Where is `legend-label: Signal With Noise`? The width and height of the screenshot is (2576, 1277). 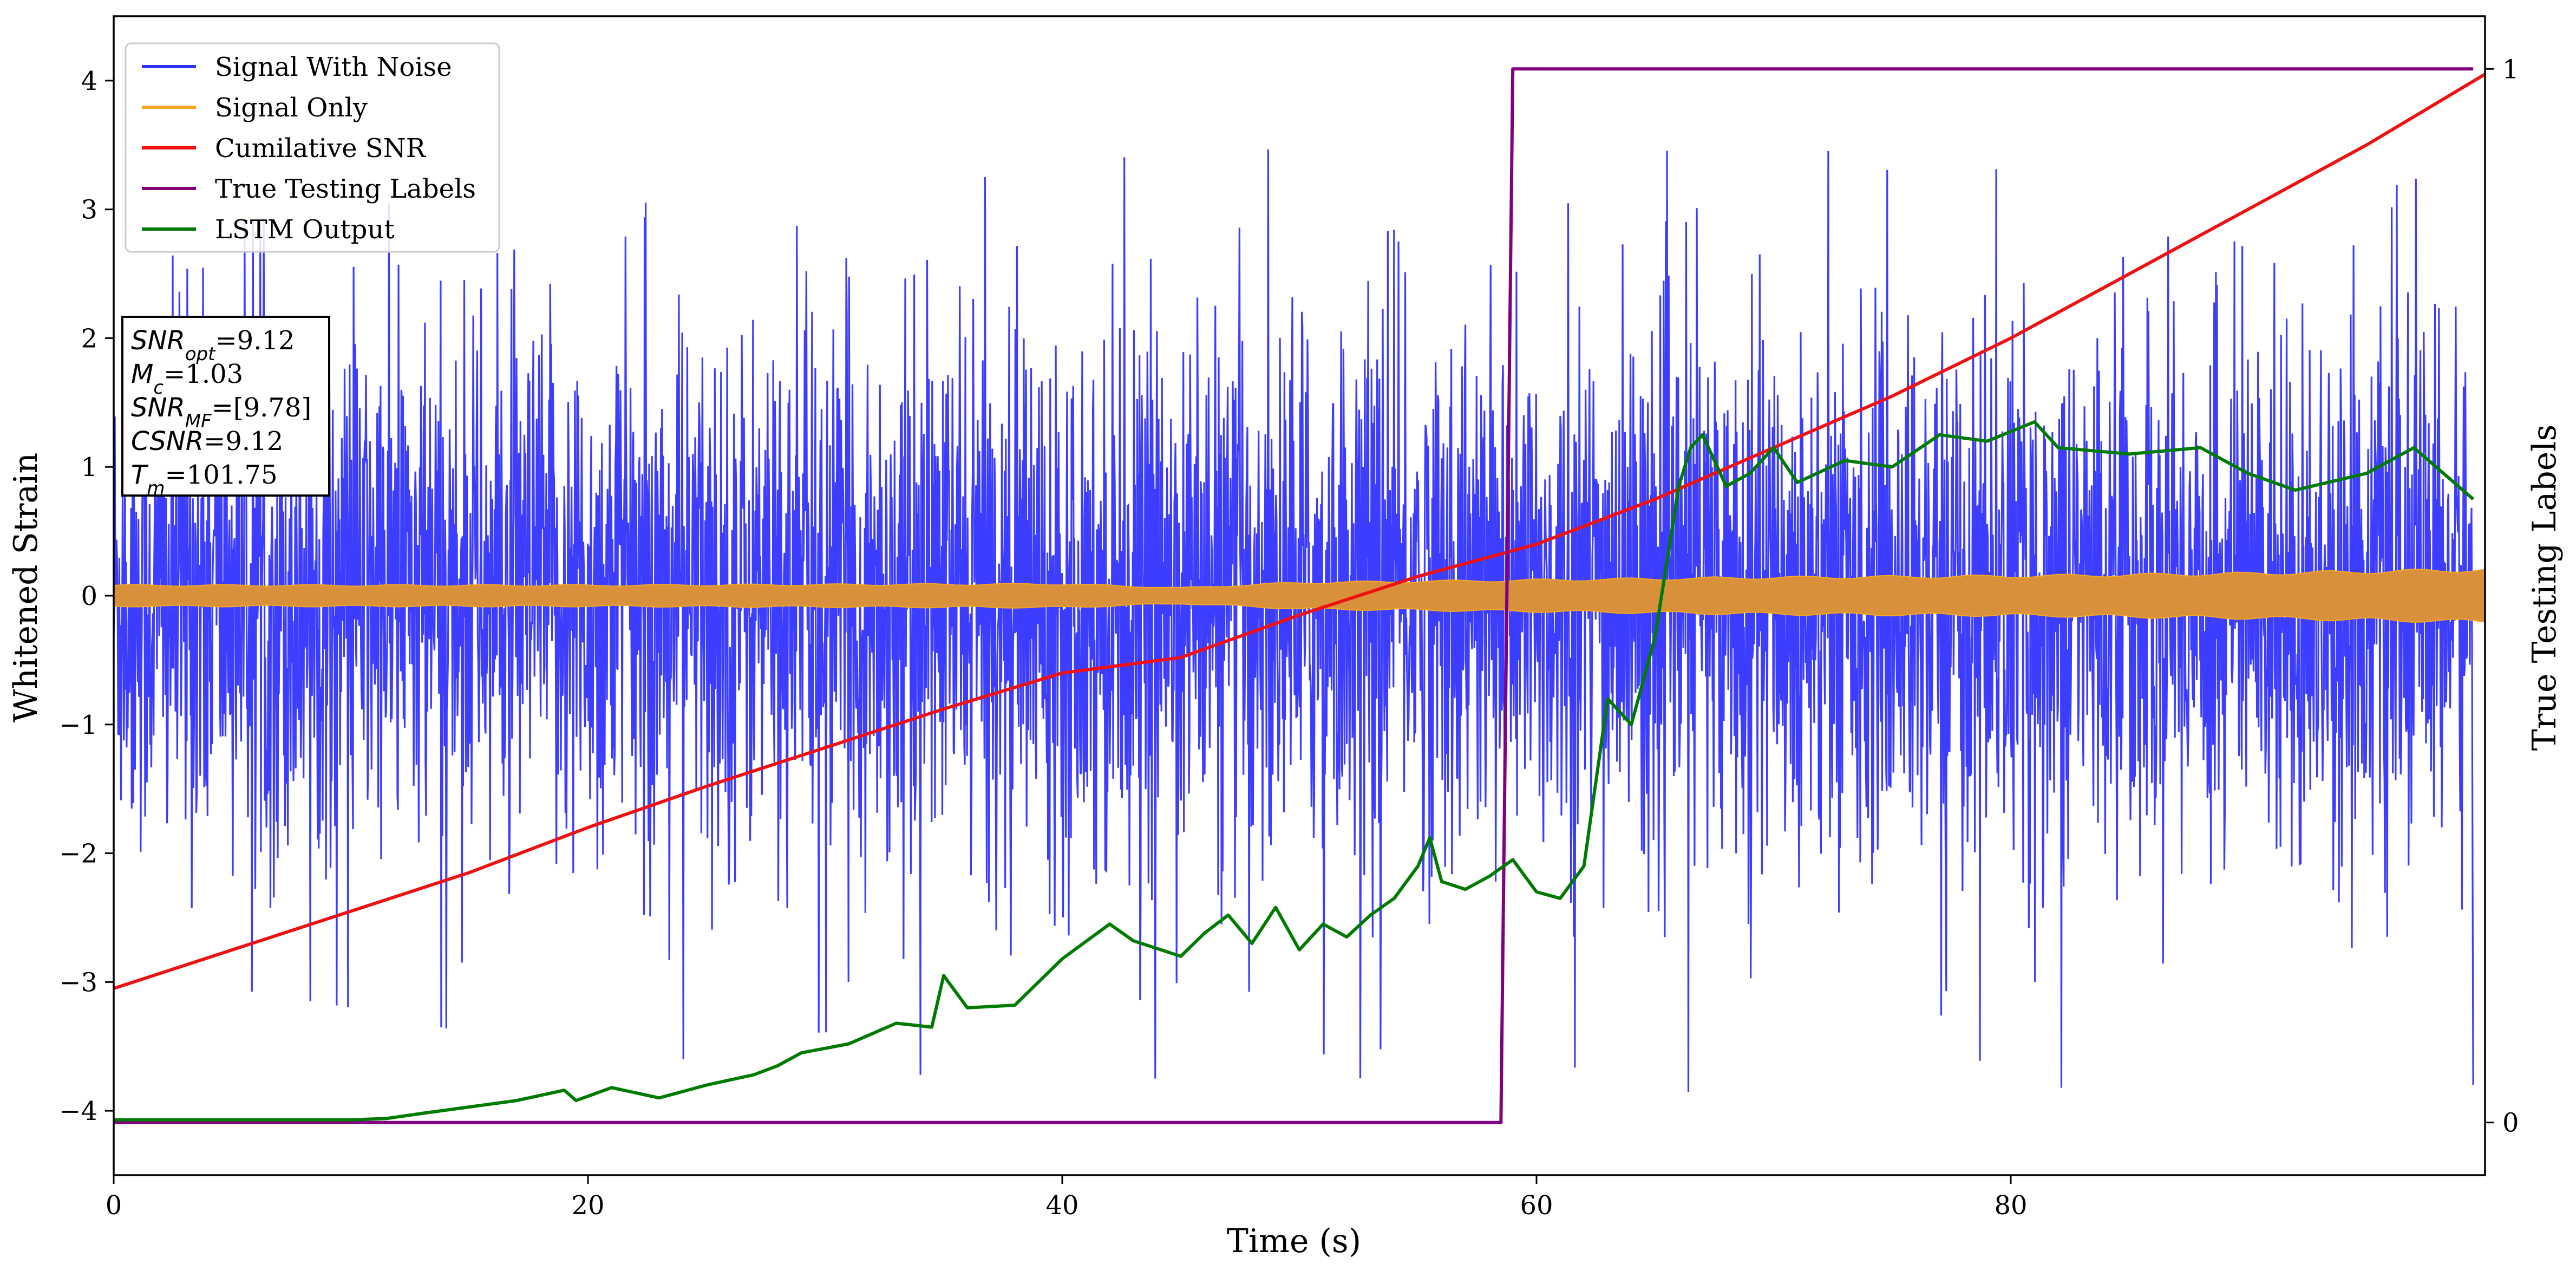 legend-label: Signal With Noise is located at coordinates (333, 67).